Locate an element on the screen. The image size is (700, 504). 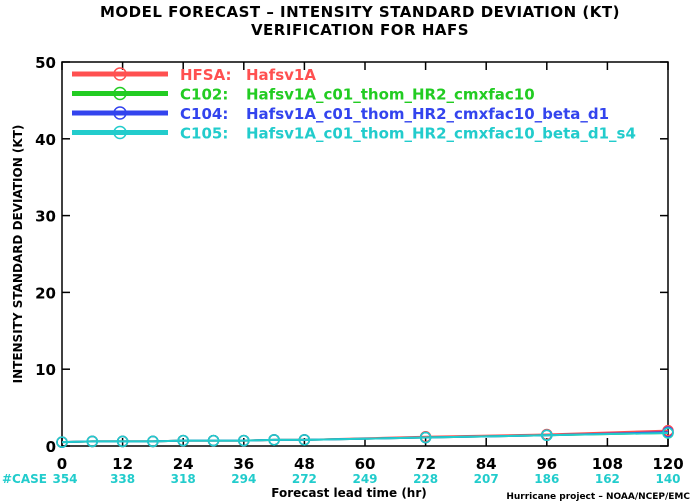
y-tick-label: 10 is located at coordinates (45, 370).